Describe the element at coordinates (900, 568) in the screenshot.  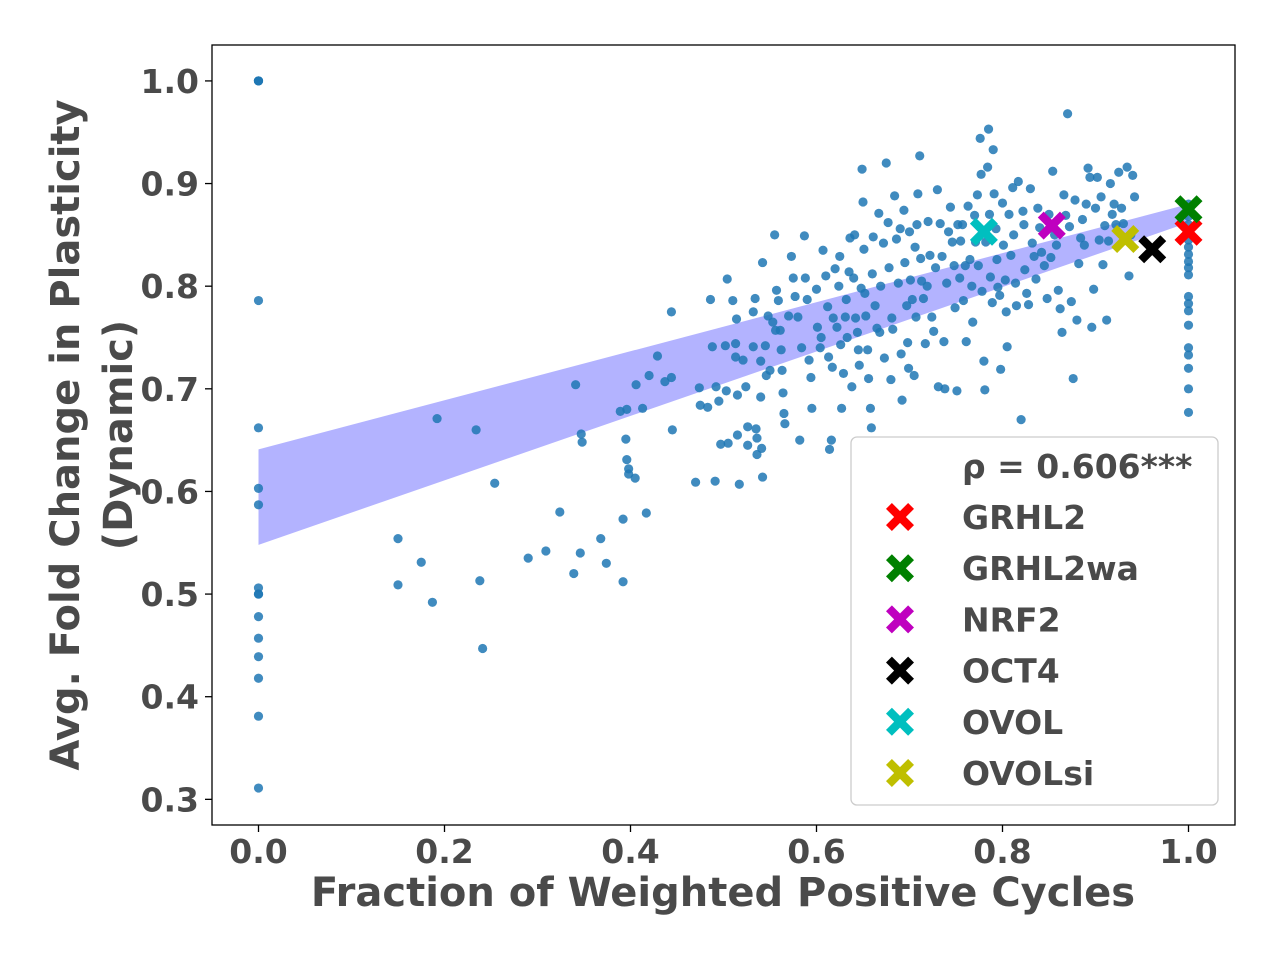
I see `legend-marker-grhl2wa` at that location.